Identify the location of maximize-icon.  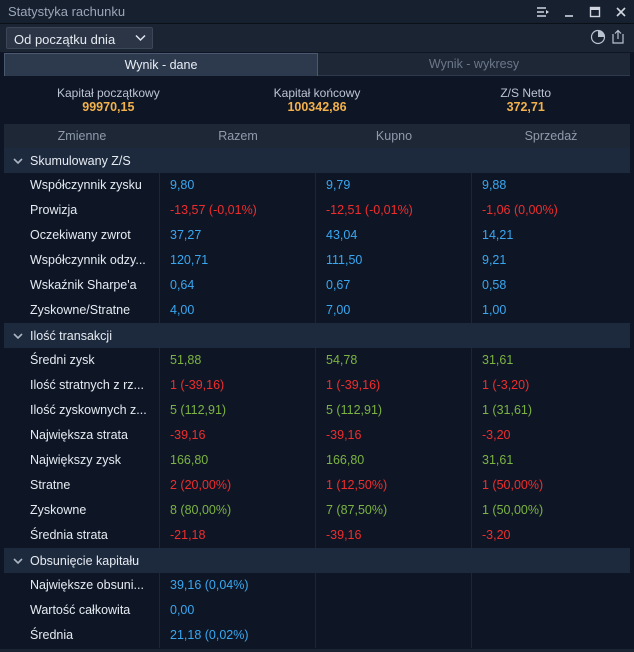
(595, 12).